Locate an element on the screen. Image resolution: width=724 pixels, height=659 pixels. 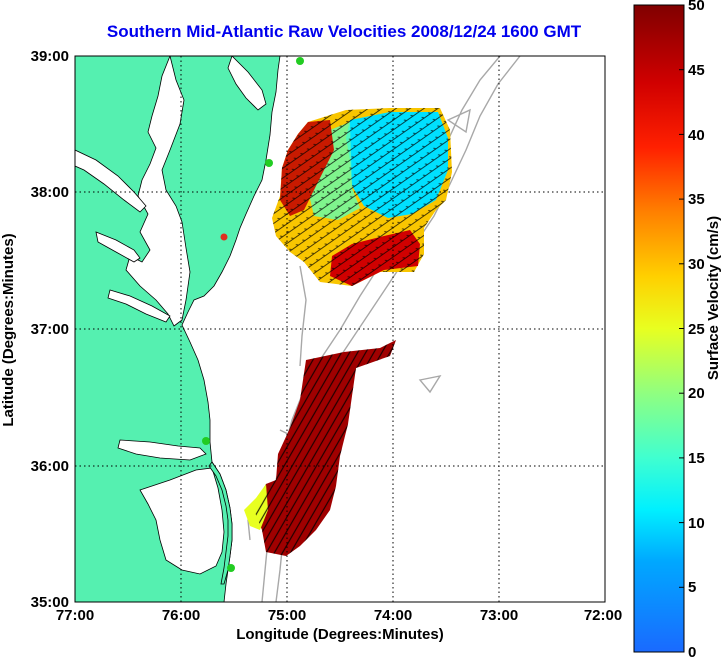
albemarle-sound is located at coordinates (162, 450).